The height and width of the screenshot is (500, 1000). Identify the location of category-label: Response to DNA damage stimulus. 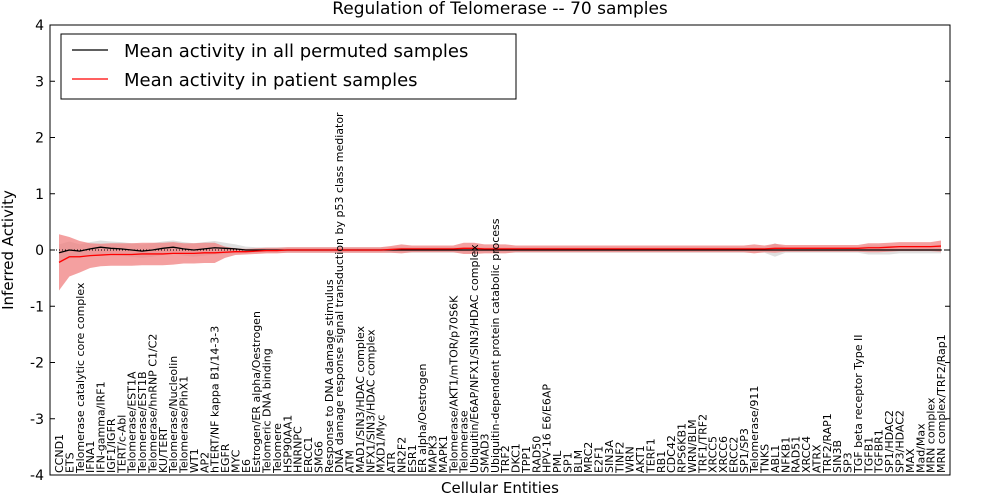
(329, 376).